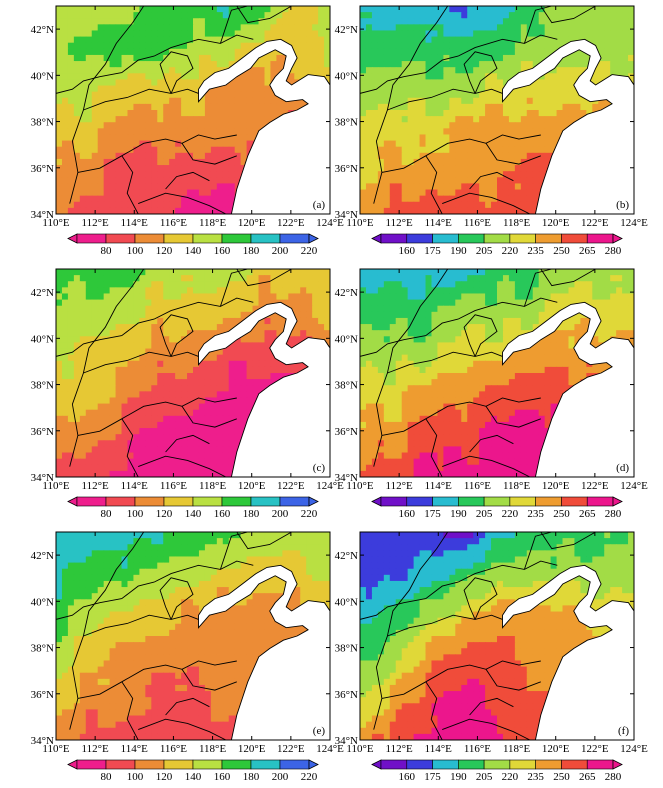  What do you see at coordinates (438, 486) in the screenshot?
I see `x-tick-label: 114°E` at bounding box center [438, 486].